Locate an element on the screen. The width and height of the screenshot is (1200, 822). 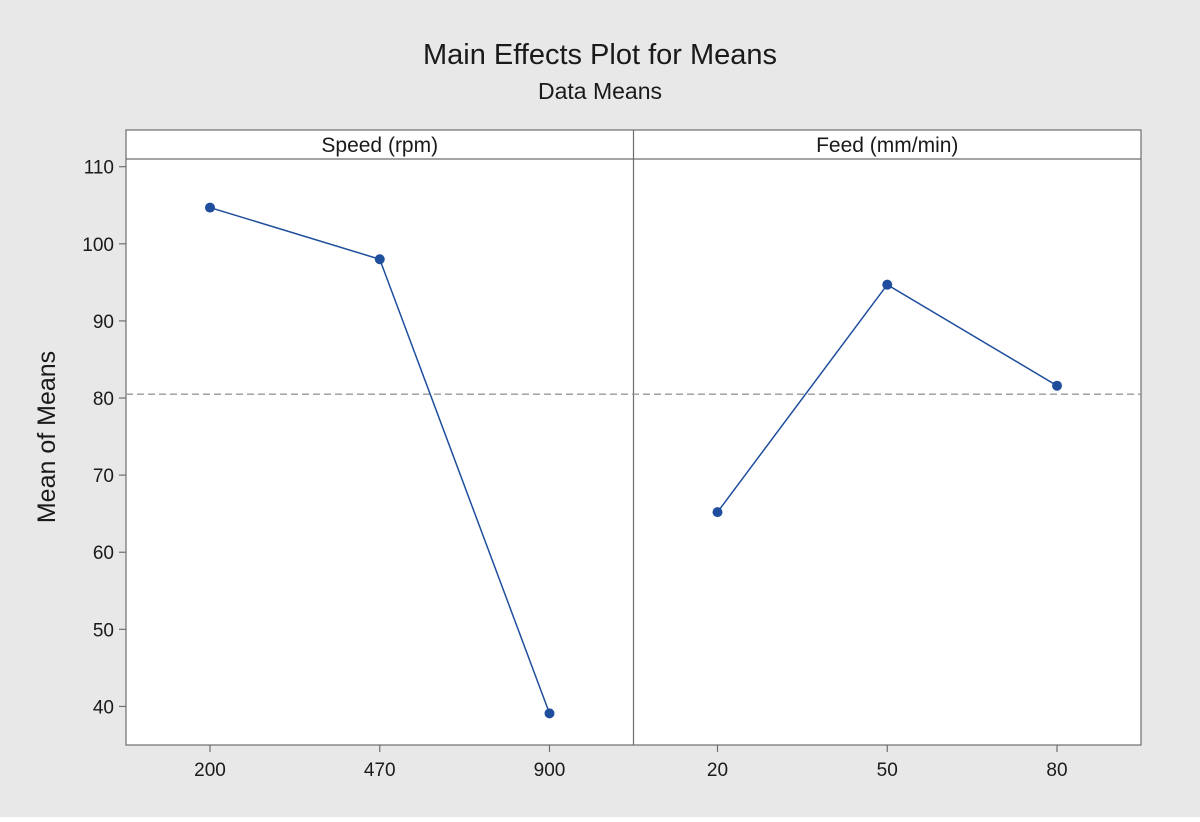
chart-title: Main Effects Plot for Means is located at coordinates (600, 55).